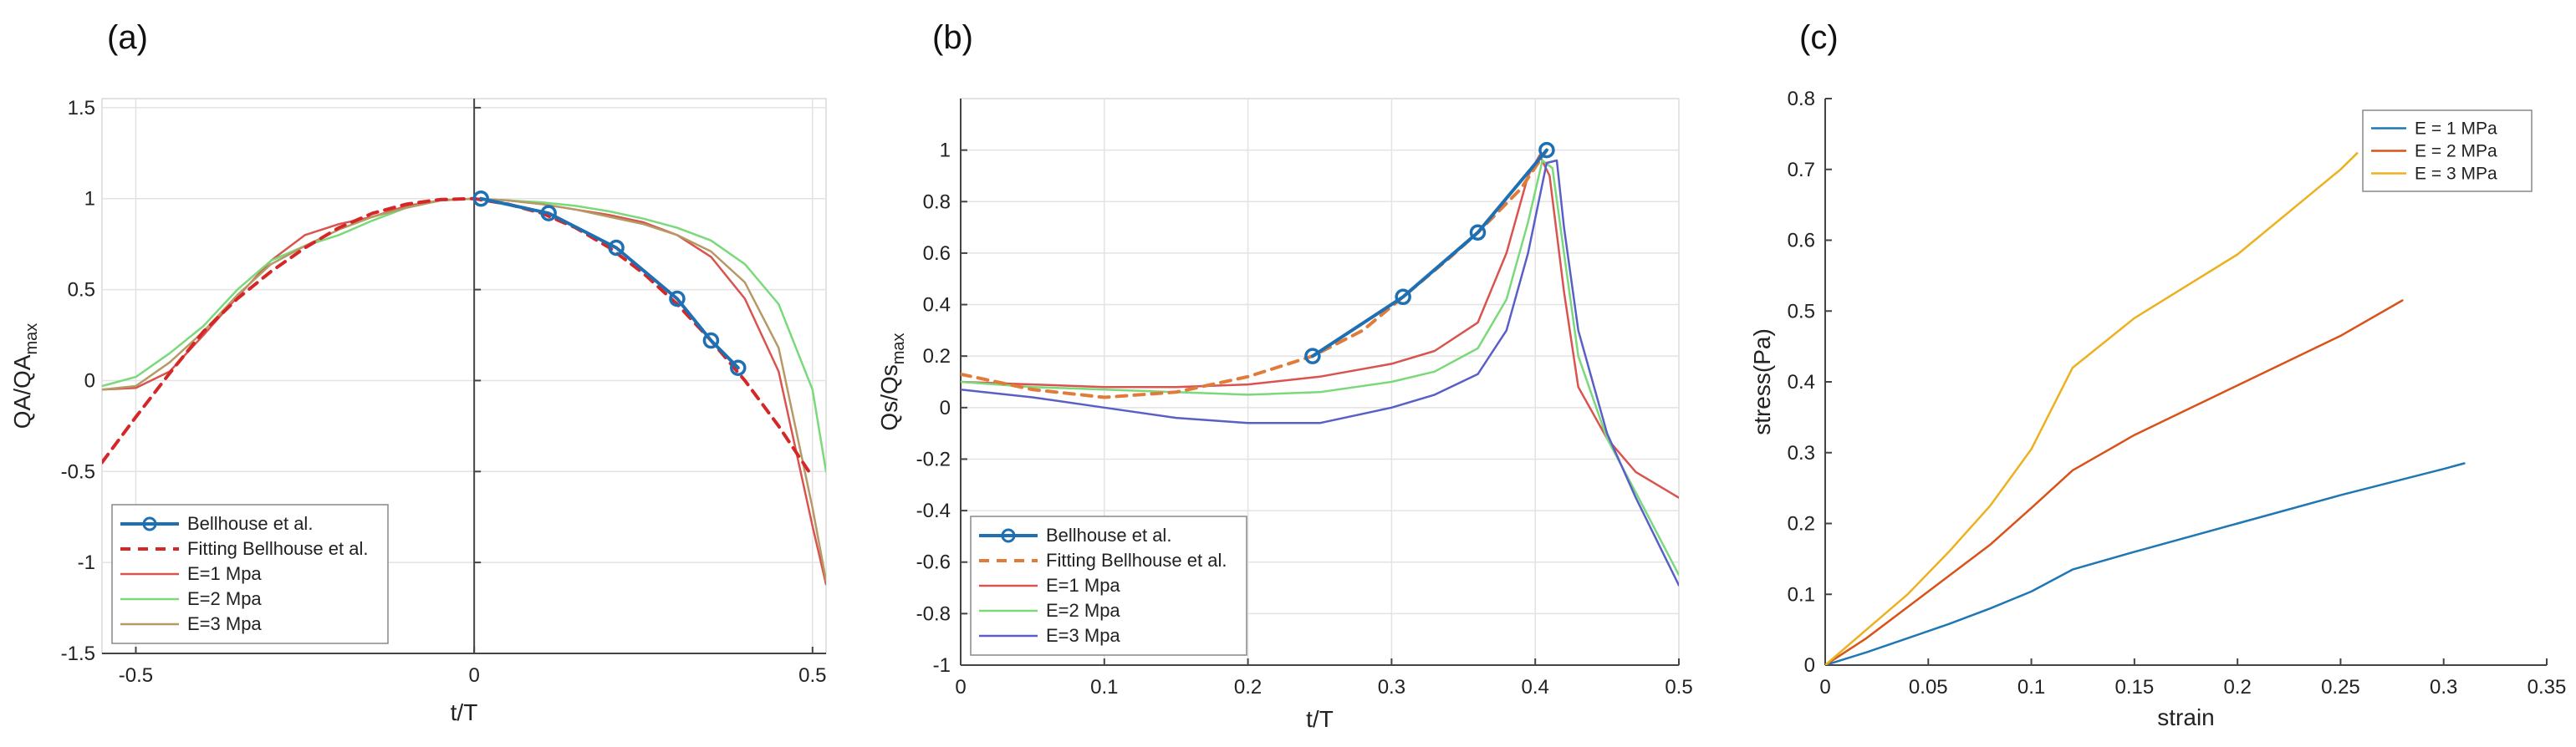  Describe the element at coordinates (2134, 687) in the screenshot. I see `x-tick-label: 0.15` at that location.